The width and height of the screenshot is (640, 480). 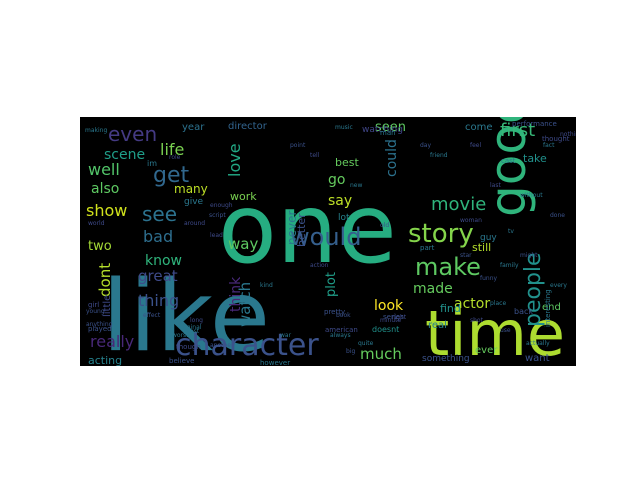 What do you see at coordinates (446, 359) in the screenshot?
I see `word-something: something` at bounding box center [446, 359].